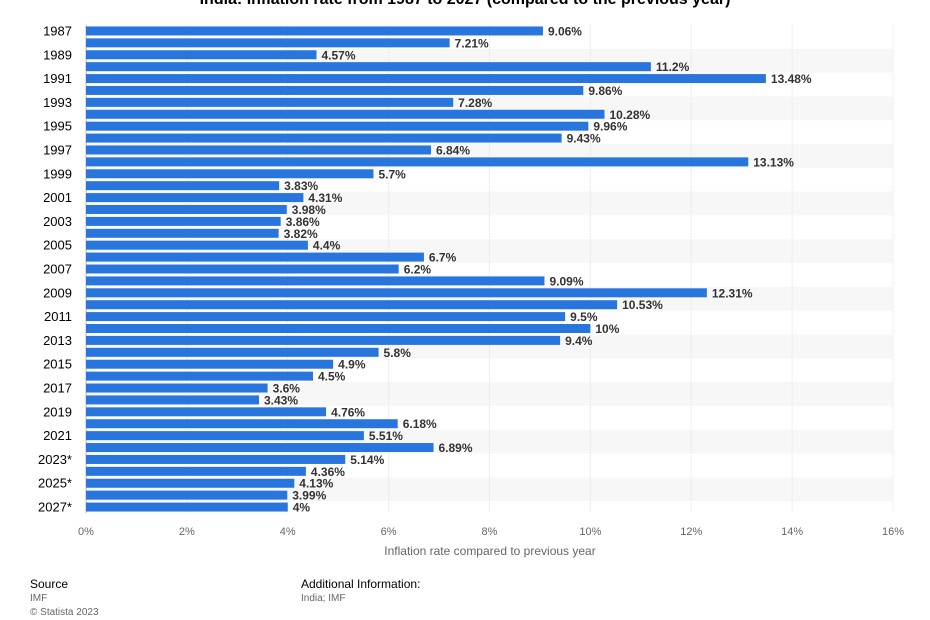 This screenshot has height=620, width=930. Describe the element at coordinates (590, 532) in the screenshot. I see `x-tick-label: 10%` at that location.